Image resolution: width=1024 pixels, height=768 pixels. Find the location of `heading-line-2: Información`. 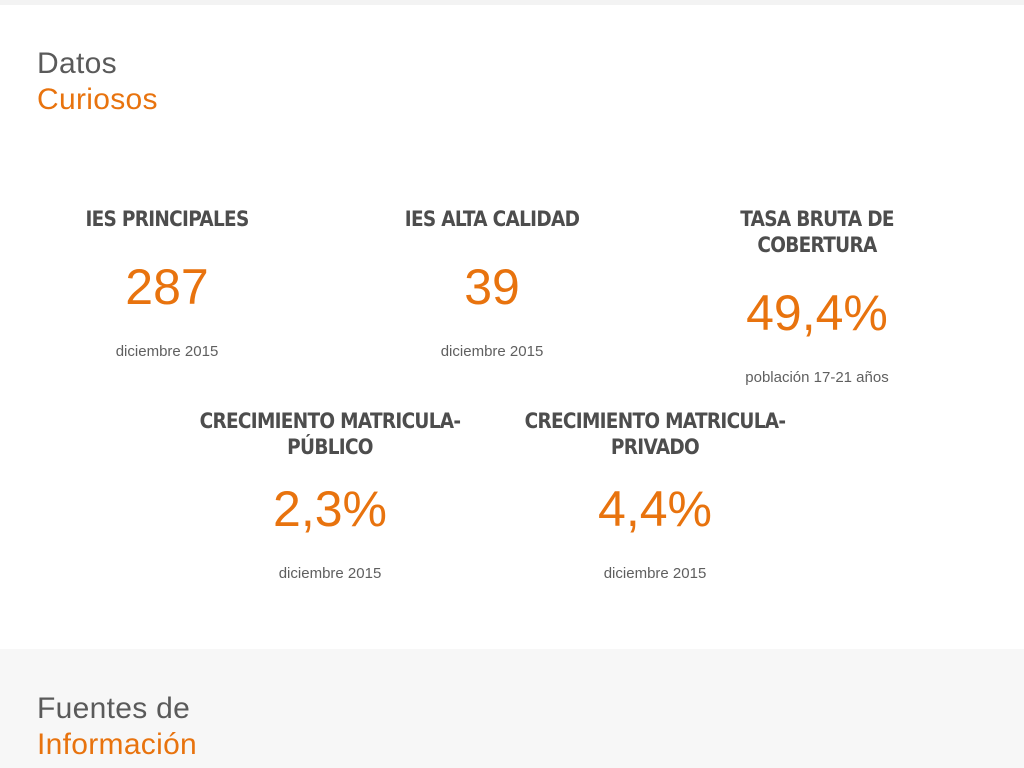

heading-line-2: Información is located at coordinates (117, 744).